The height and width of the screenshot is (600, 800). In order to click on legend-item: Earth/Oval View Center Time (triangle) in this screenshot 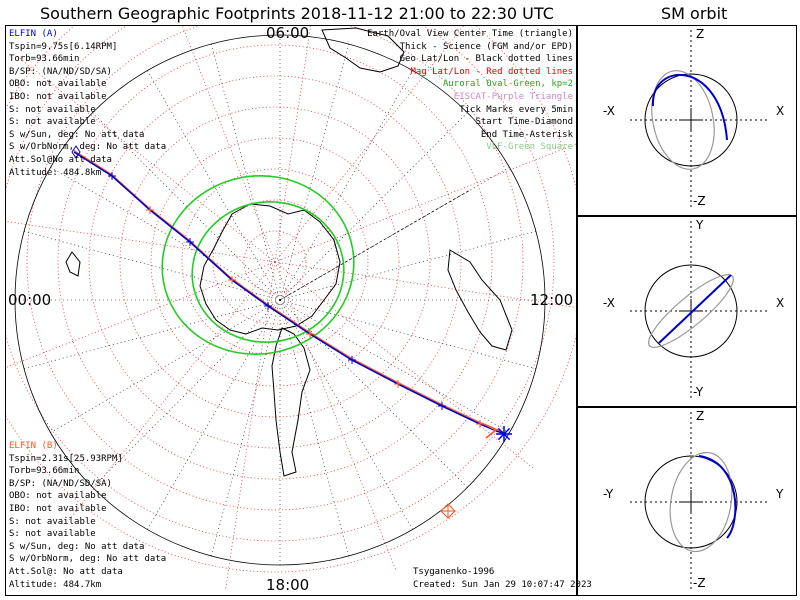, I will do `click(470, 34)`.